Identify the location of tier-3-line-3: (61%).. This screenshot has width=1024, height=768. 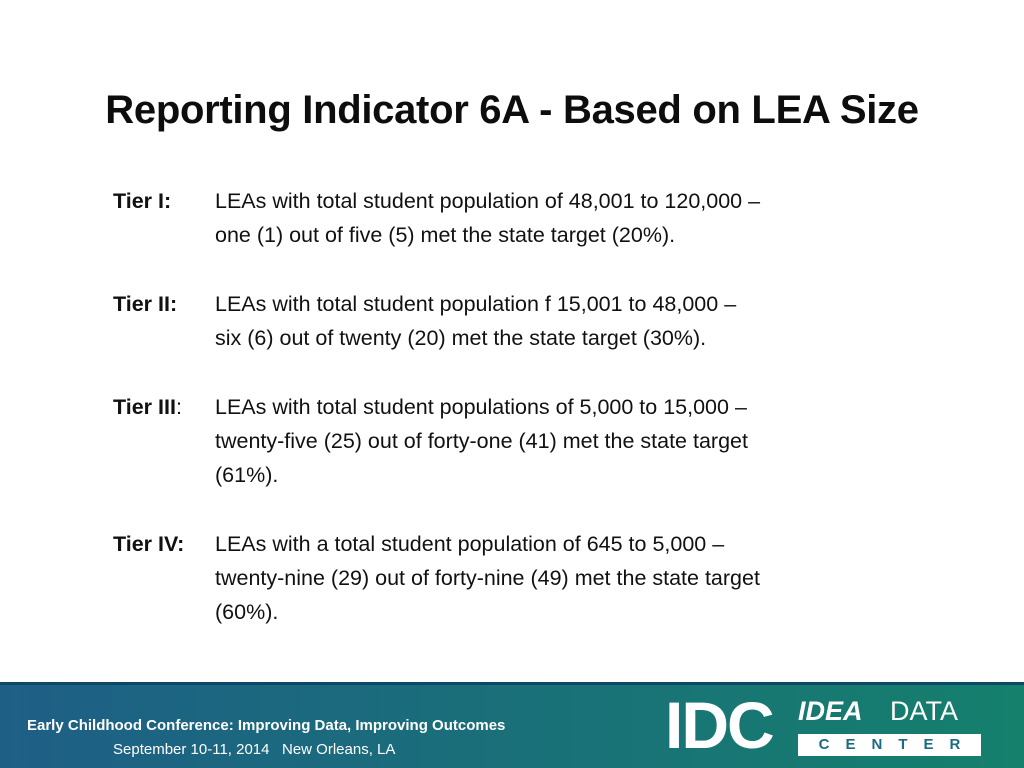
(247, 475).